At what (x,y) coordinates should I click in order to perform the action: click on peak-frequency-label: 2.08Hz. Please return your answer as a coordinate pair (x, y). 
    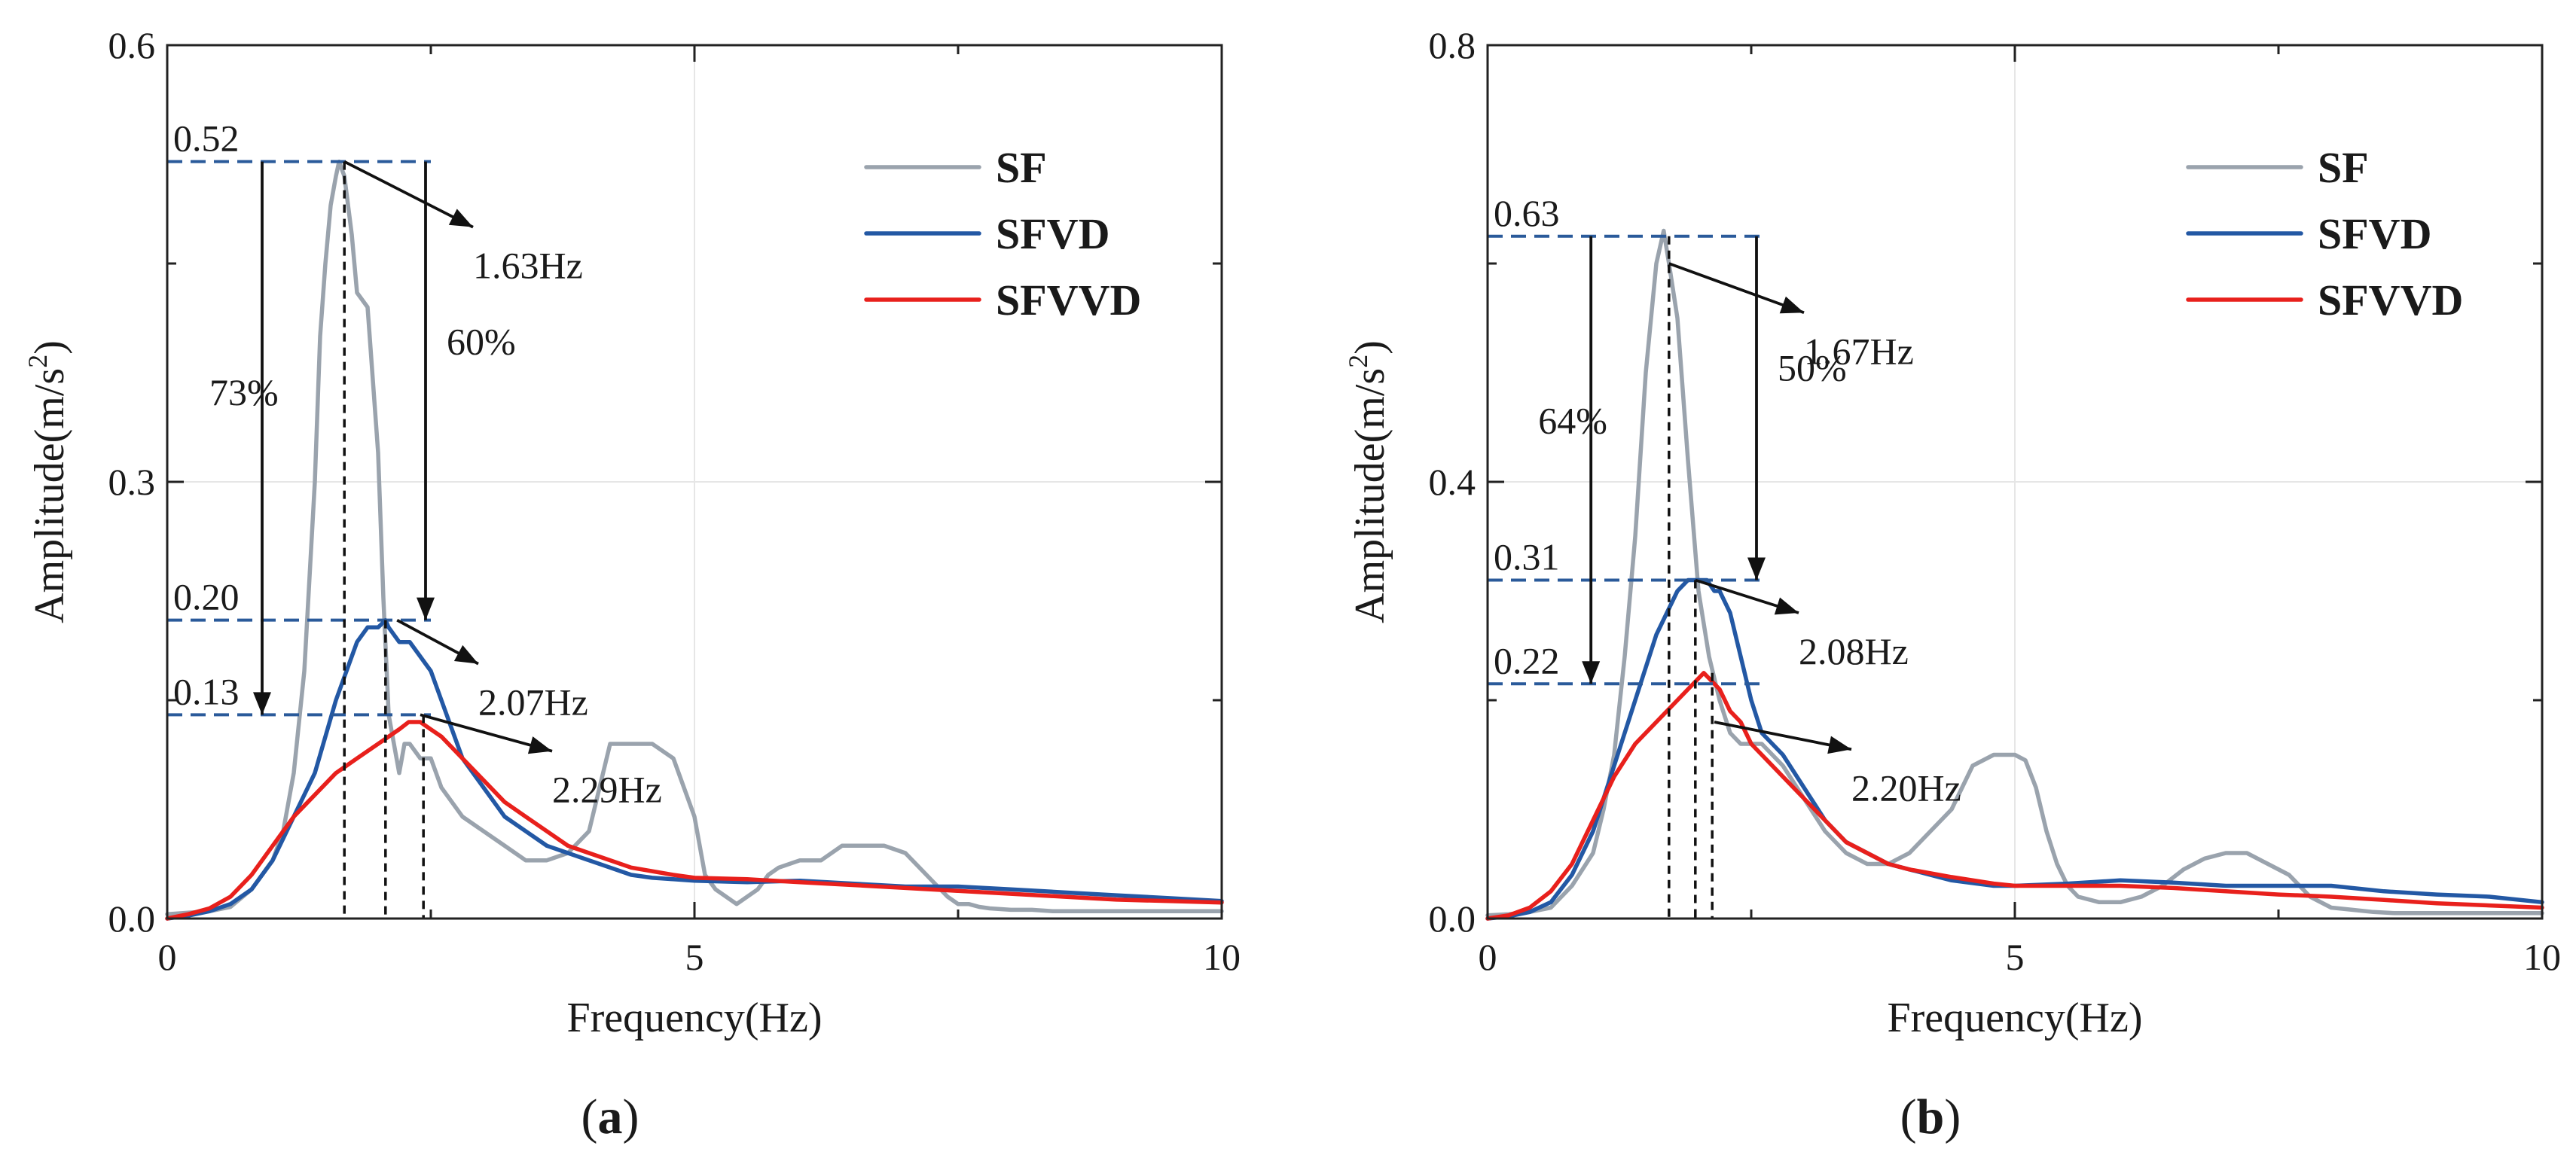
    Looking at the image, I should click on (1854, 651).